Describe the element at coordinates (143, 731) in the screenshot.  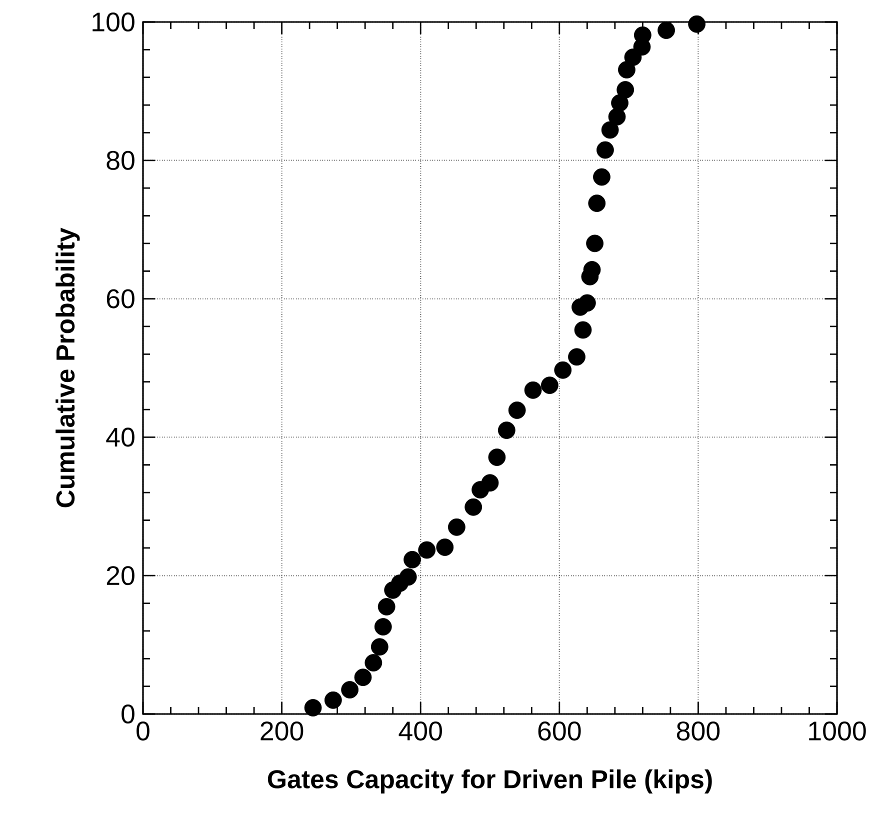
I see `x-tick-label: 0` at that location.